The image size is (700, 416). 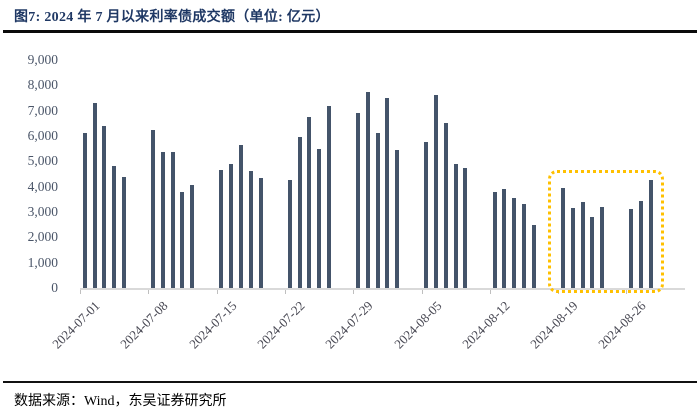 I want to click on y-axis-label: 1,000, so click(x=42, y=262).